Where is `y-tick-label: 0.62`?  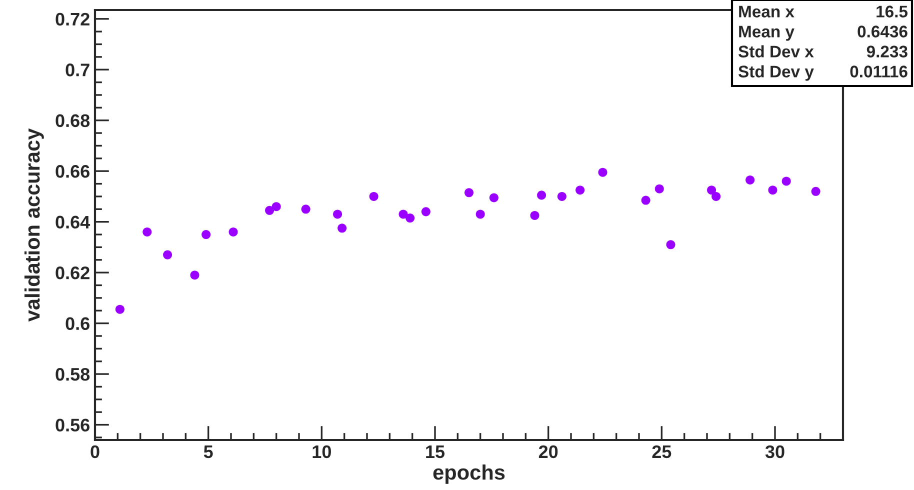
y-tick-label: 0.62 is located at coordinates (73, 273).